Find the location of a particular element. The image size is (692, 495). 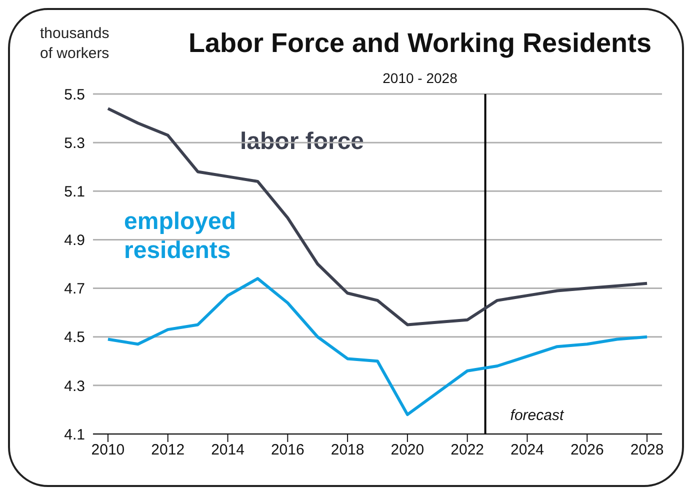

x-tick-label: 2028 is located at coordinates (647, 450).